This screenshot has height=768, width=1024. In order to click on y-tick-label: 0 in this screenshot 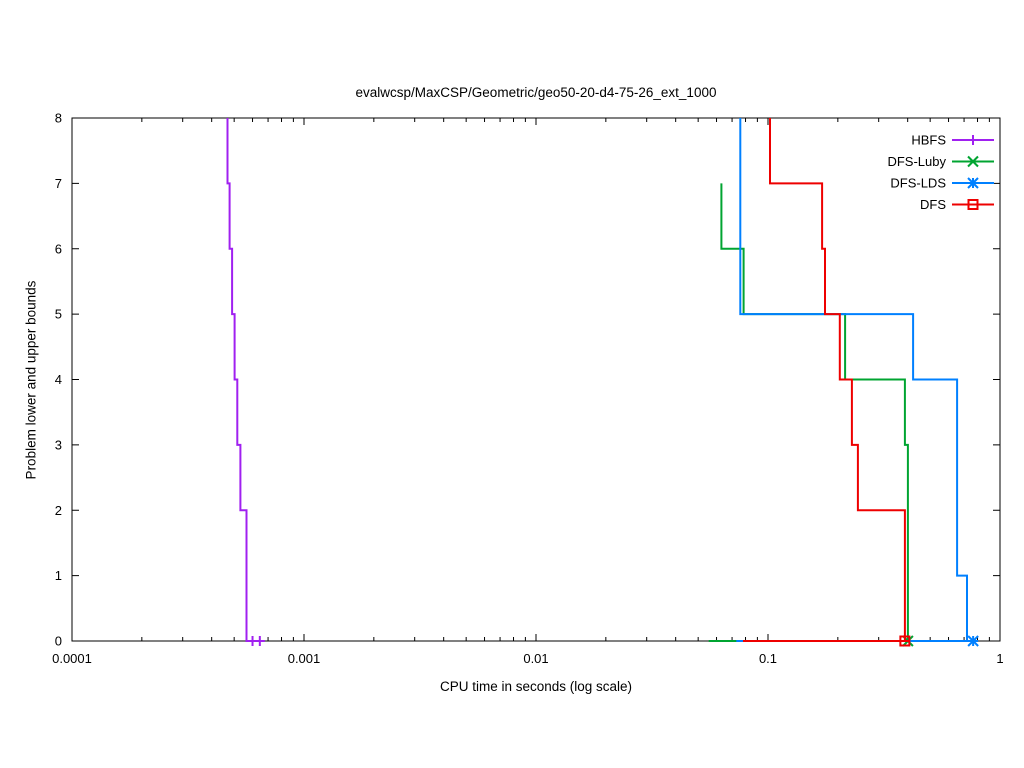, I will do `click(58, 641)`.